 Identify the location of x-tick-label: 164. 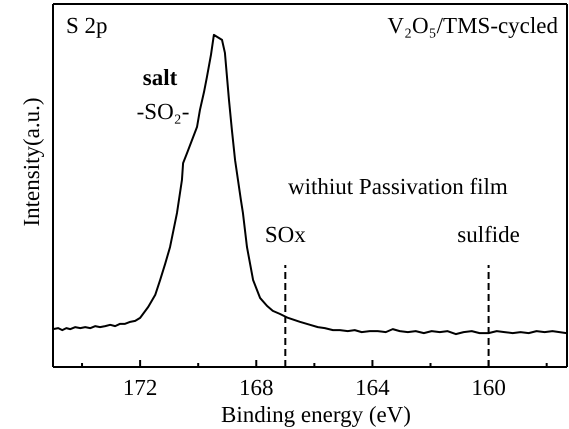
(372, 387).